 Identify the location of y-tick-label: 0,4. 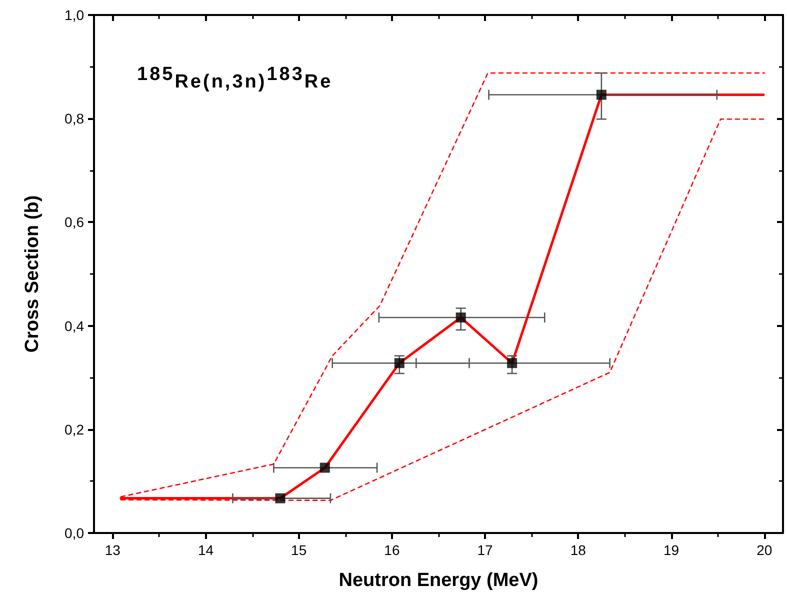
(74, 326).